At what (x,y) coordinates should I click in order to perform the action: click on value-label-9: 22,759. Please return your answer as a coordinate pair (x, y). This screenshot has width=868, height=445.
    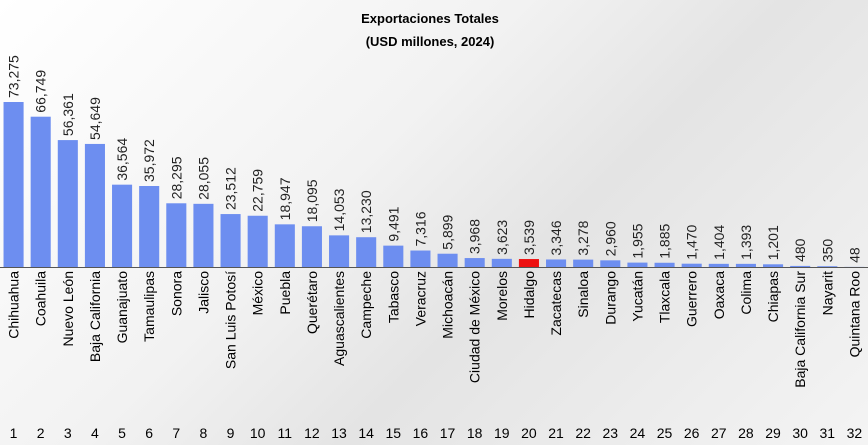
    Looking at the image, I should click on (258, 190).